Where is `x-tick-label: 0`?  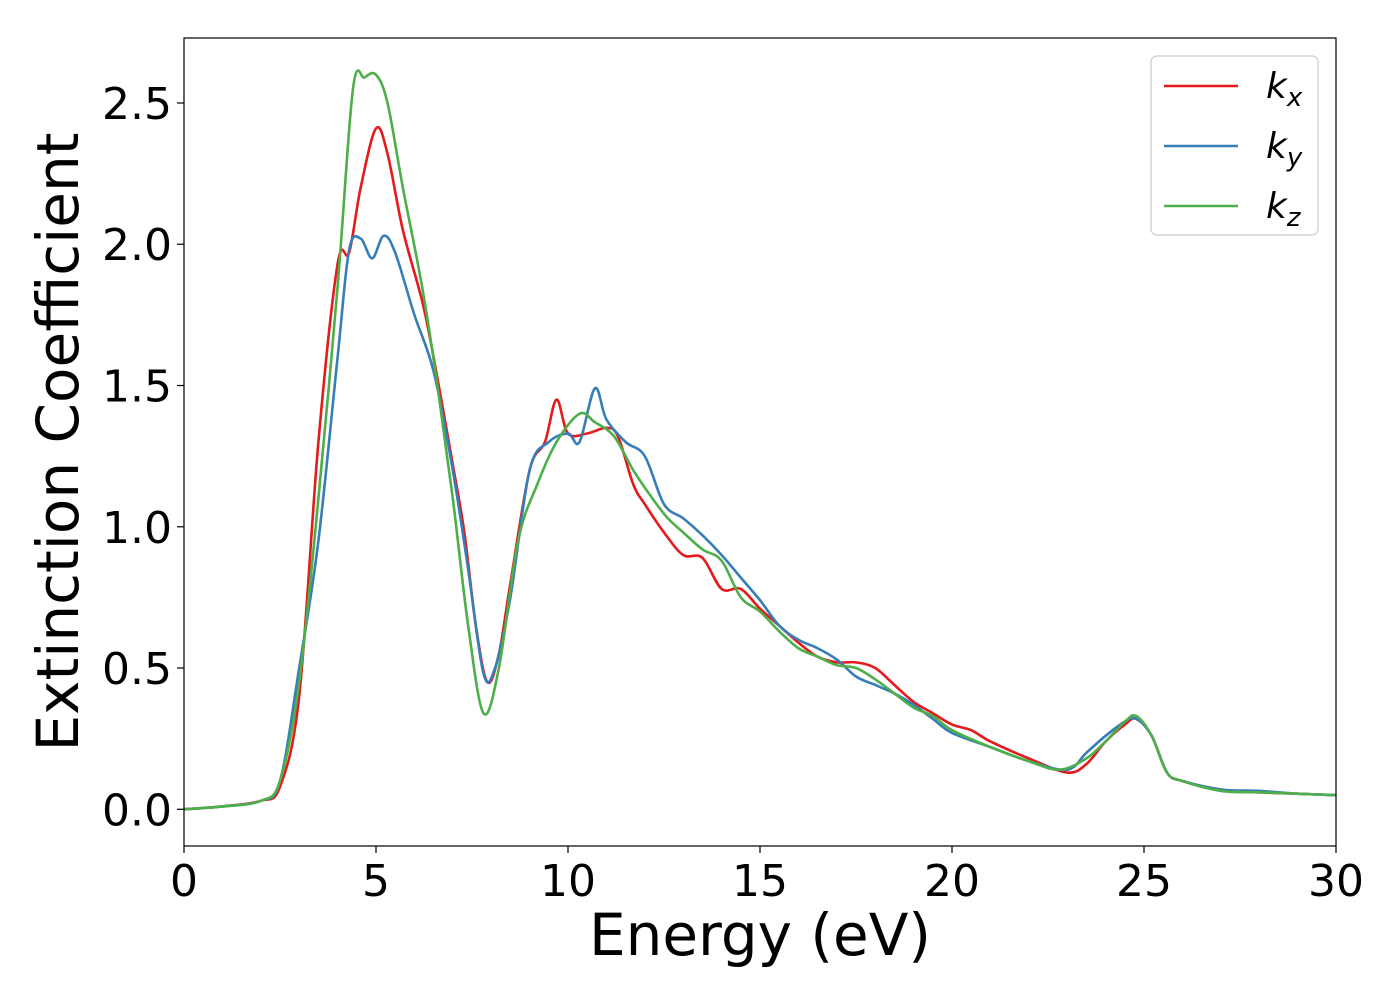 x-tick-label: 0 is located at coordinates (184, 881).